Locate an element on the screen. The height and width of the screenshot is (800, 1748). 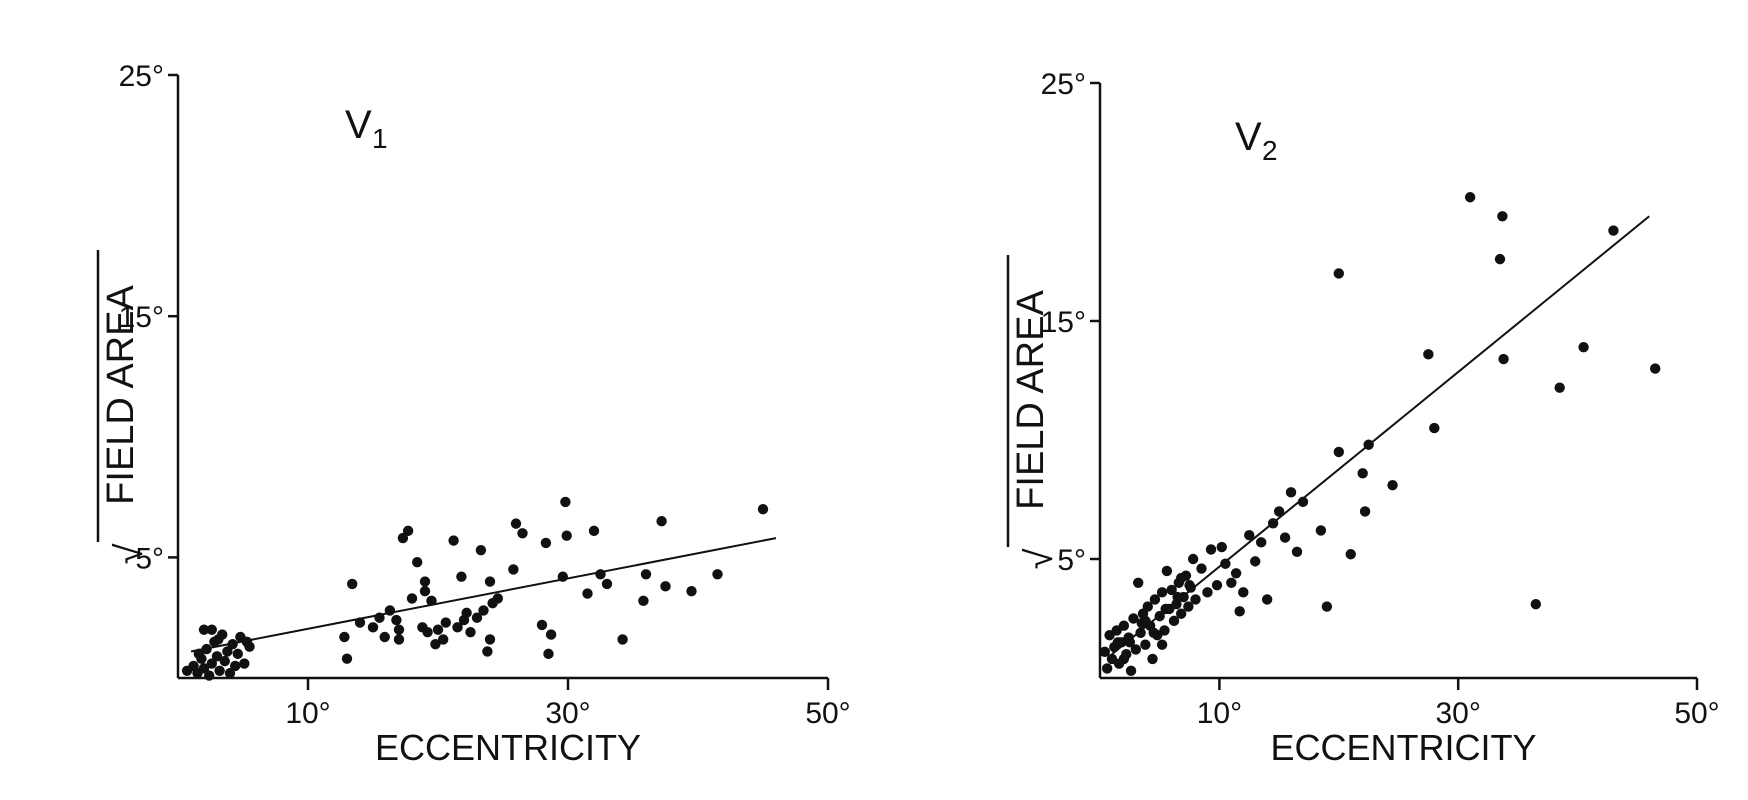
square-root-symbol: √ is located at coordinates (1040, 558).